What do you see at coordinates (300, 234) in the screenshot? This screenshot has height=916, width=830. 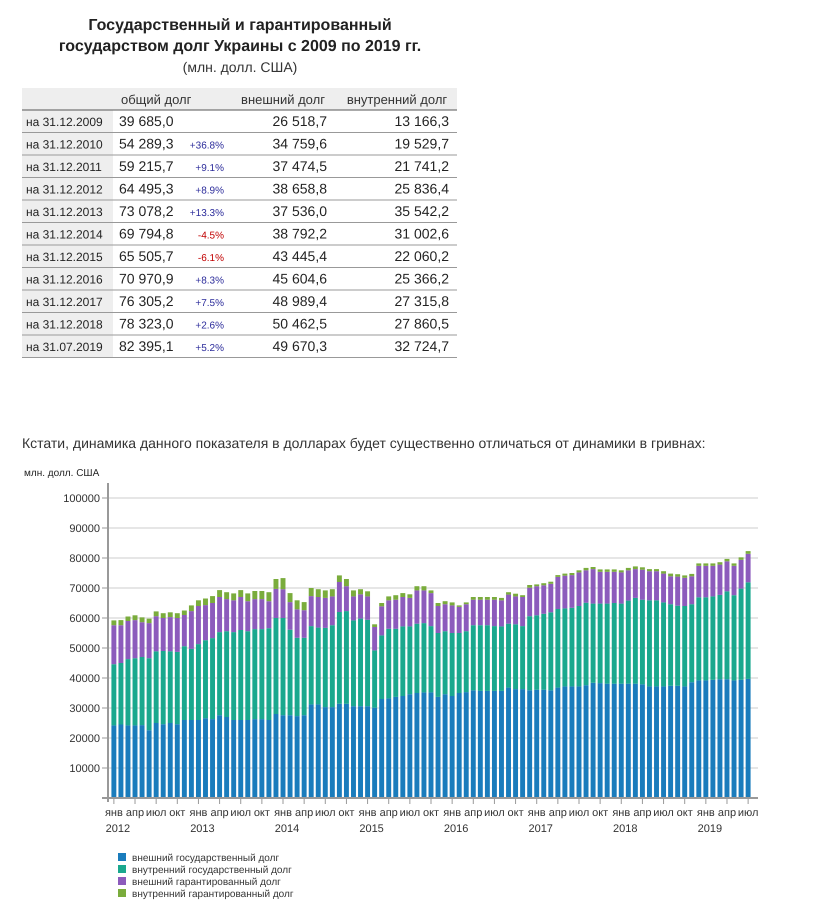 I see `data-label: 38 792,2` at bounding box center [300, 234].